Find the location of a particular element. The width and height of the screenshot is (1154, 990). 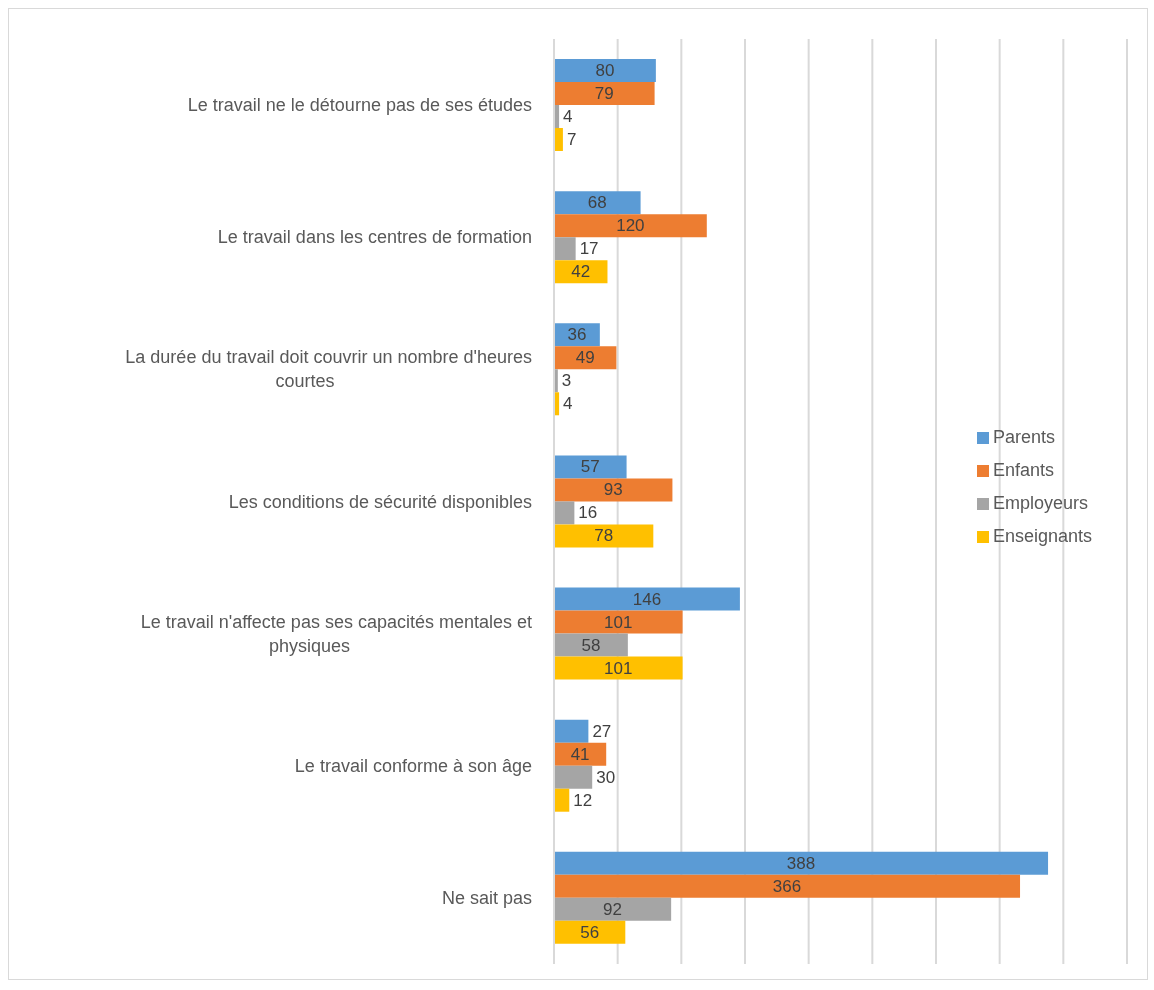

y-tick-label: La durée du travail doit couvrir un nombre d'heures courtes is located at coordinates (328, 369).